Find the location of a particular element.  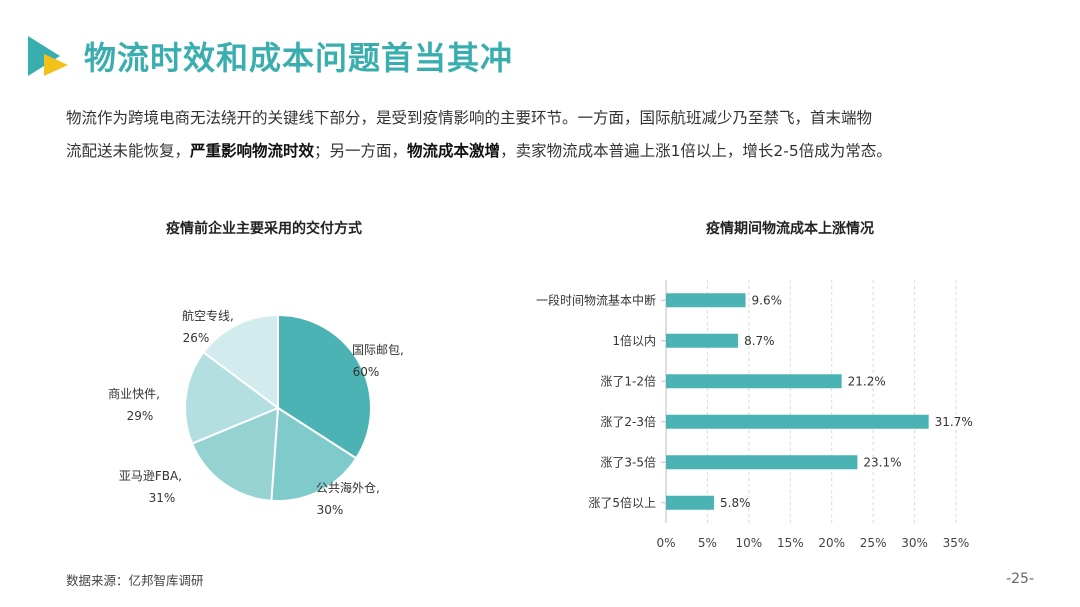

pie-category-label: 国际邮包, is located at coordinates (378, 350).